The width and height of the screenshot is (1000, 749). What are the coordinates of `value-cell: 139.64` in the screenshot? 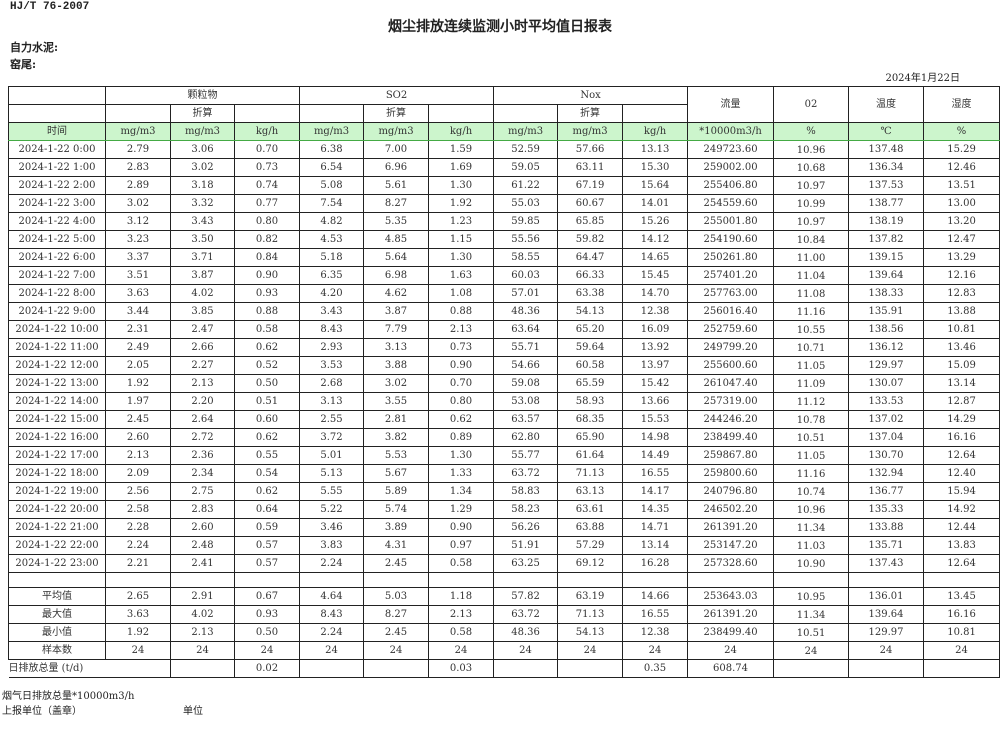 It's located at (886, 275).